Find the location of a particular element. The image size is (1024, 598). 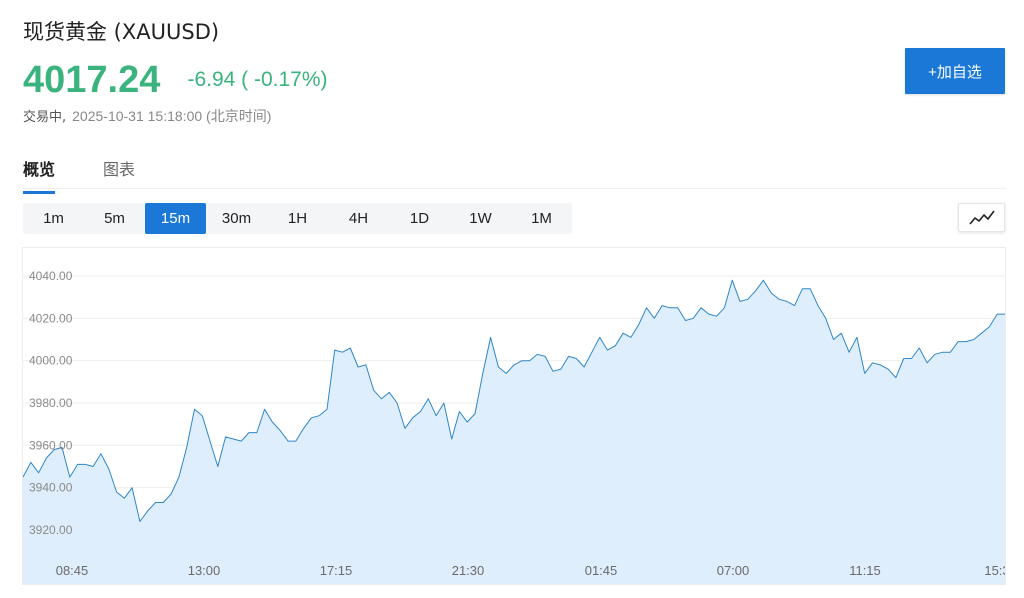

interval-1w: 1W is located at coordinates (480, 218).